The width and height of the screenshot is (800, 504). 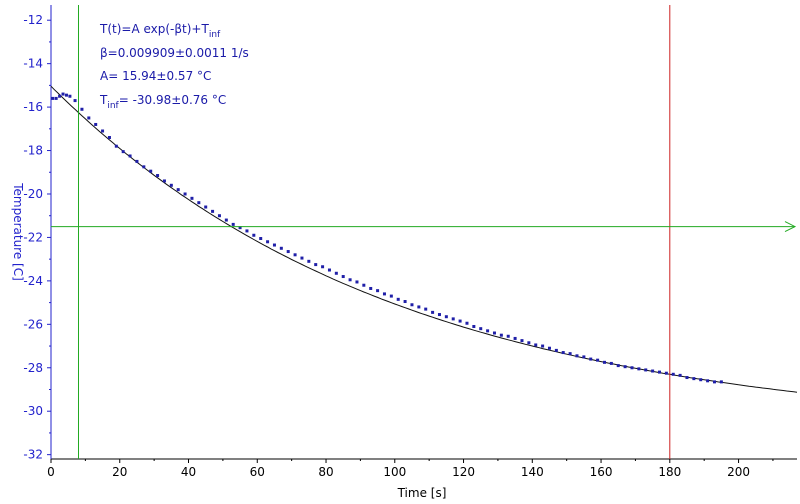 I want to click on y-tick-label: -30, so click(x=33, y=411).